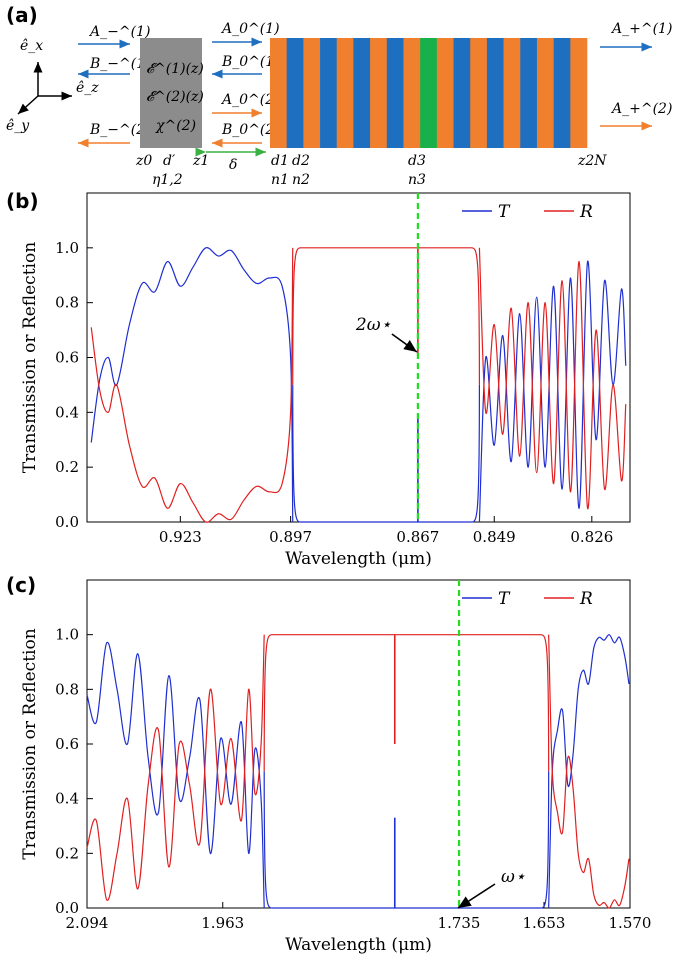 The image size is (674, 971). I want to click on pos-label: z2N, so click(592, 161).